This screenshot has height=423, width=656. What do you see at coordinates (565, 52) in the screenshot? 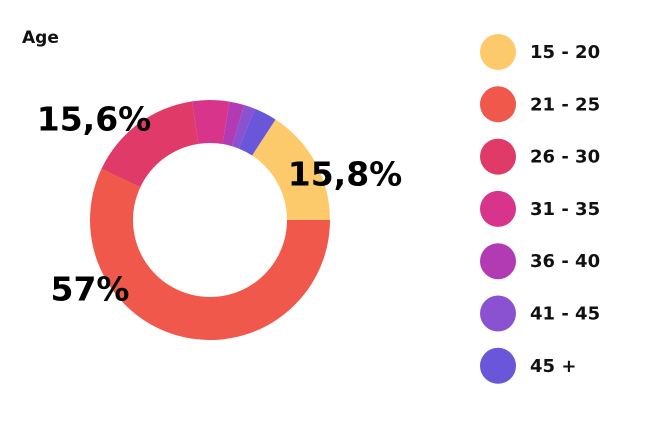
I see `legend-label: 15 - 20` at bounding box center [565, 52].